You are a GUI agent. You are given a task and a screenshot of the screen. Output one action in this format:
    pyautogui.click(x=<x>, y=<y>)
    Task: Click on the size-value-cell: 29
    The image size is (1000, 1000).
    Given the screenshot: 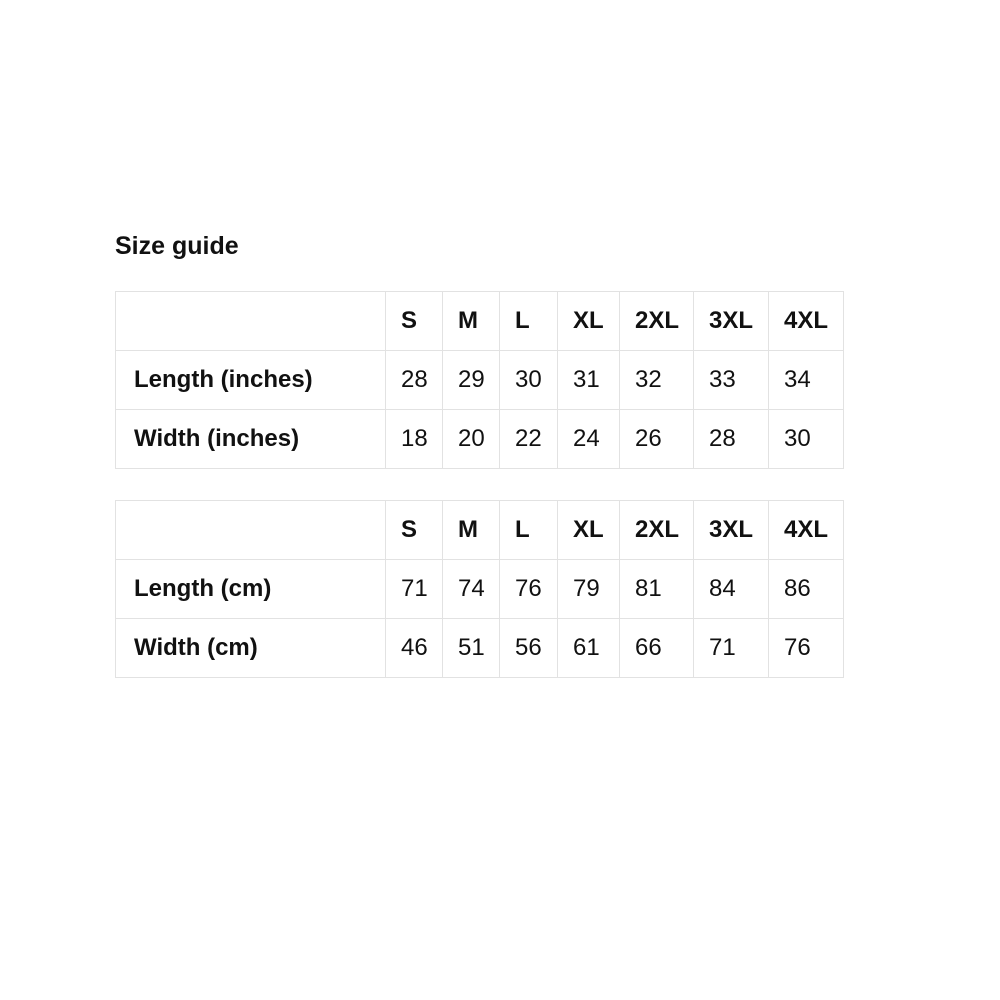 What is the action you would take?
    pyautogui.click(x=471, y=380)
    